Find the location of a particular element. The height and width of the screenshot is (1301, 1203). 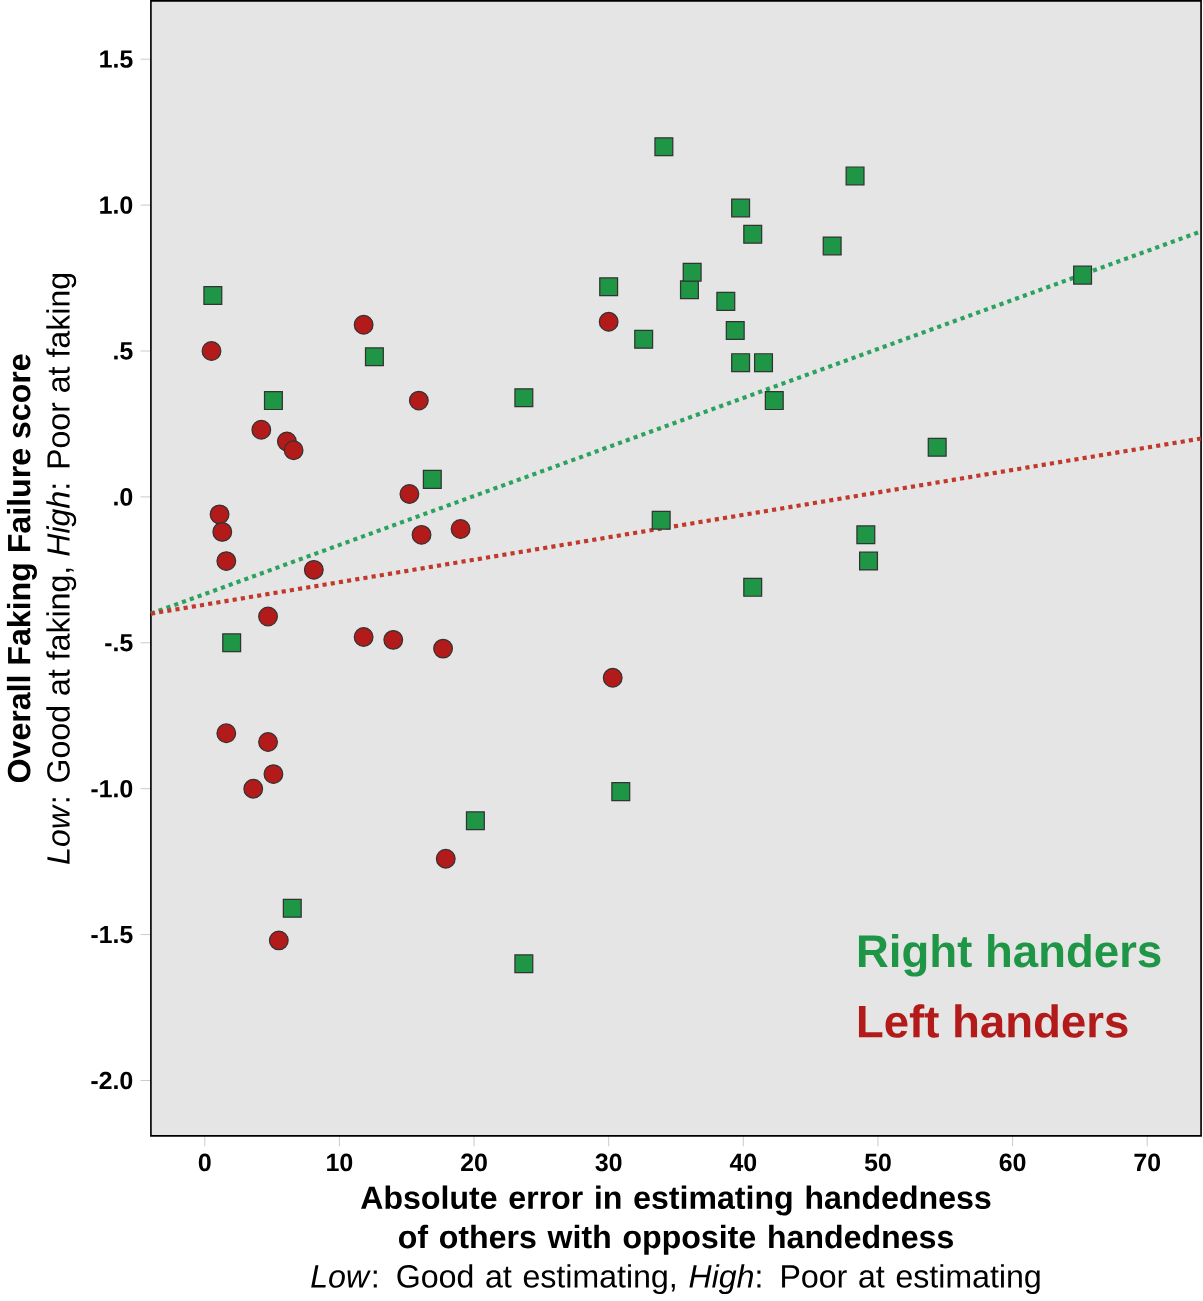

y-tick-label: -1.0 is located at coordinates (112, 788).